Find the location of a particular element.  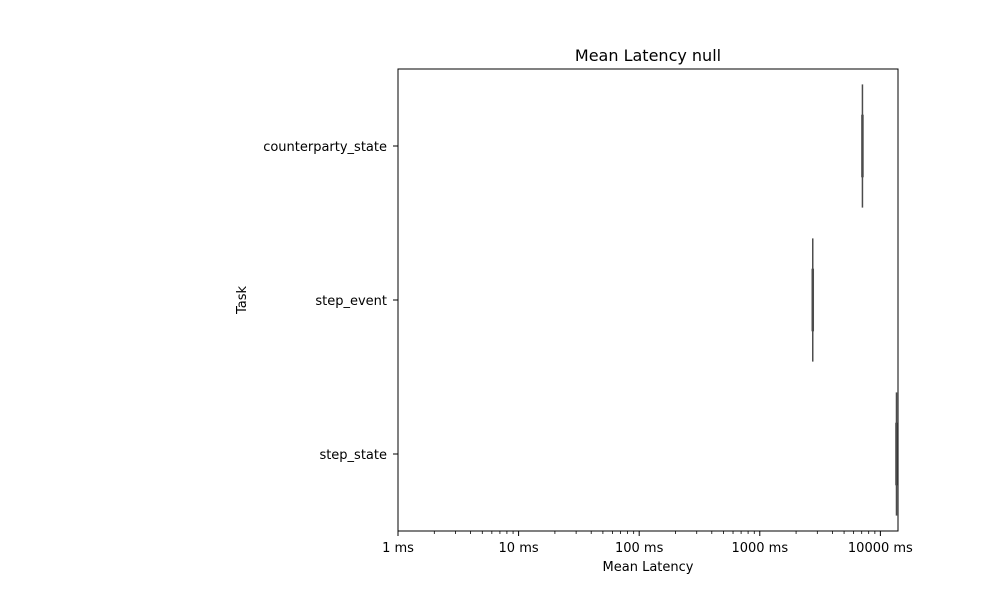

y-axis-ticks: counterparty_state step_event step_state is located at coordinates (330, 301).